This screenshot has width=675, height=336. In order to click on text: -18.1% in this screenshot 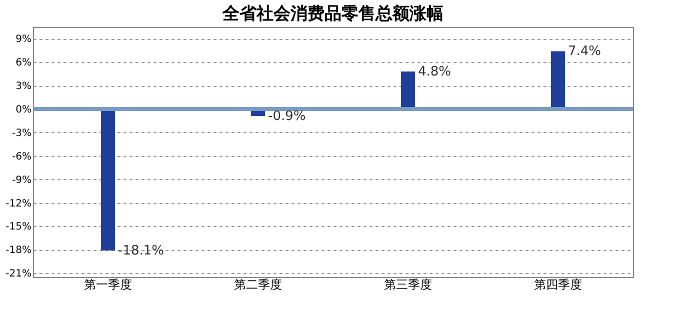, I will do `click(141, 250)`.